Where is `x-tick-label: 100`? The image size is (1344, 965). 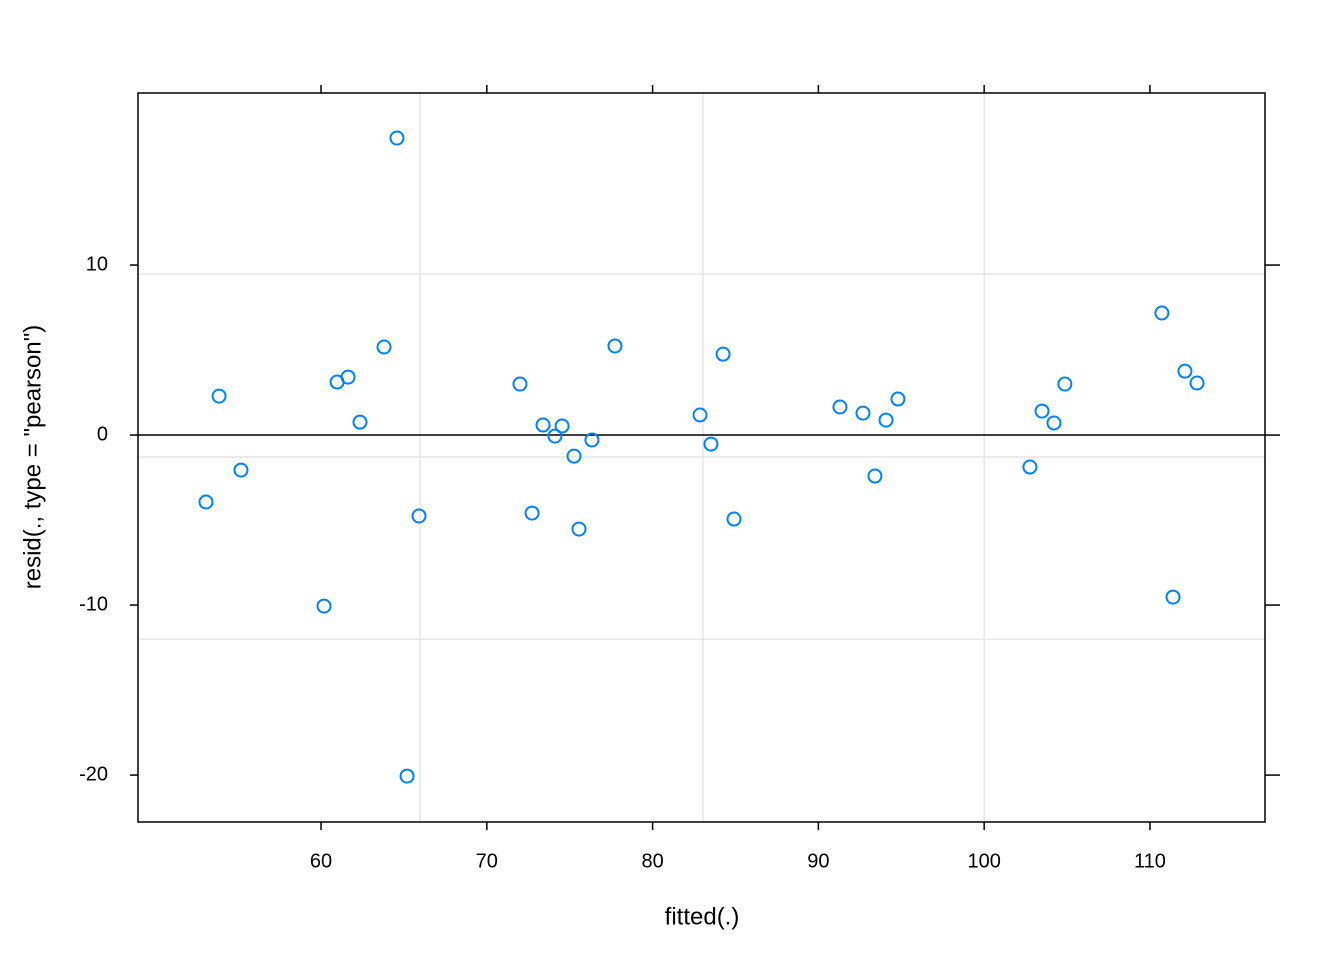 x-tick-label: 100 is located at coordinates (983, 861).